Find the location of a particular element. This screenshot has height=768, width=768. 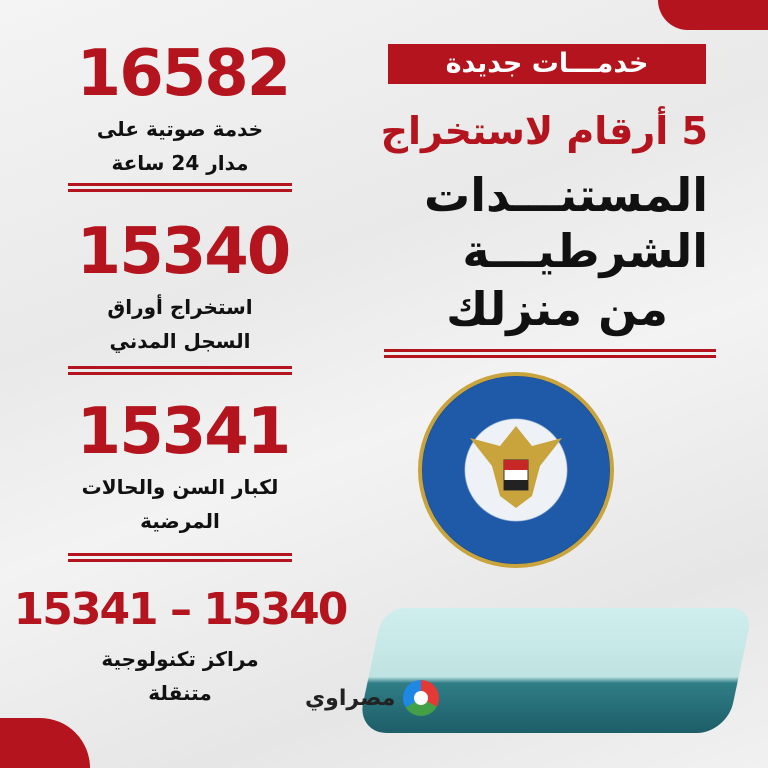

masrawy-logo: مصراوي is located at coordinates (372, 698).